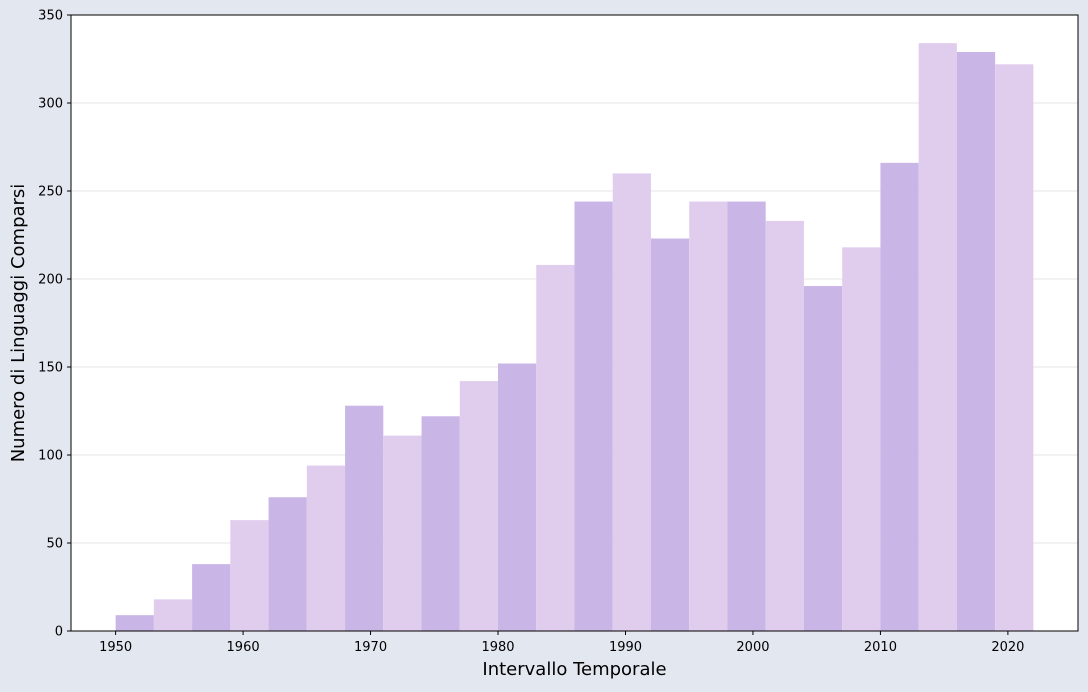 The height and width of the screenshot is (692, 1088). I want to click on y-axis: 0 50 100 150 200 250 300 350, so click(54, 324).